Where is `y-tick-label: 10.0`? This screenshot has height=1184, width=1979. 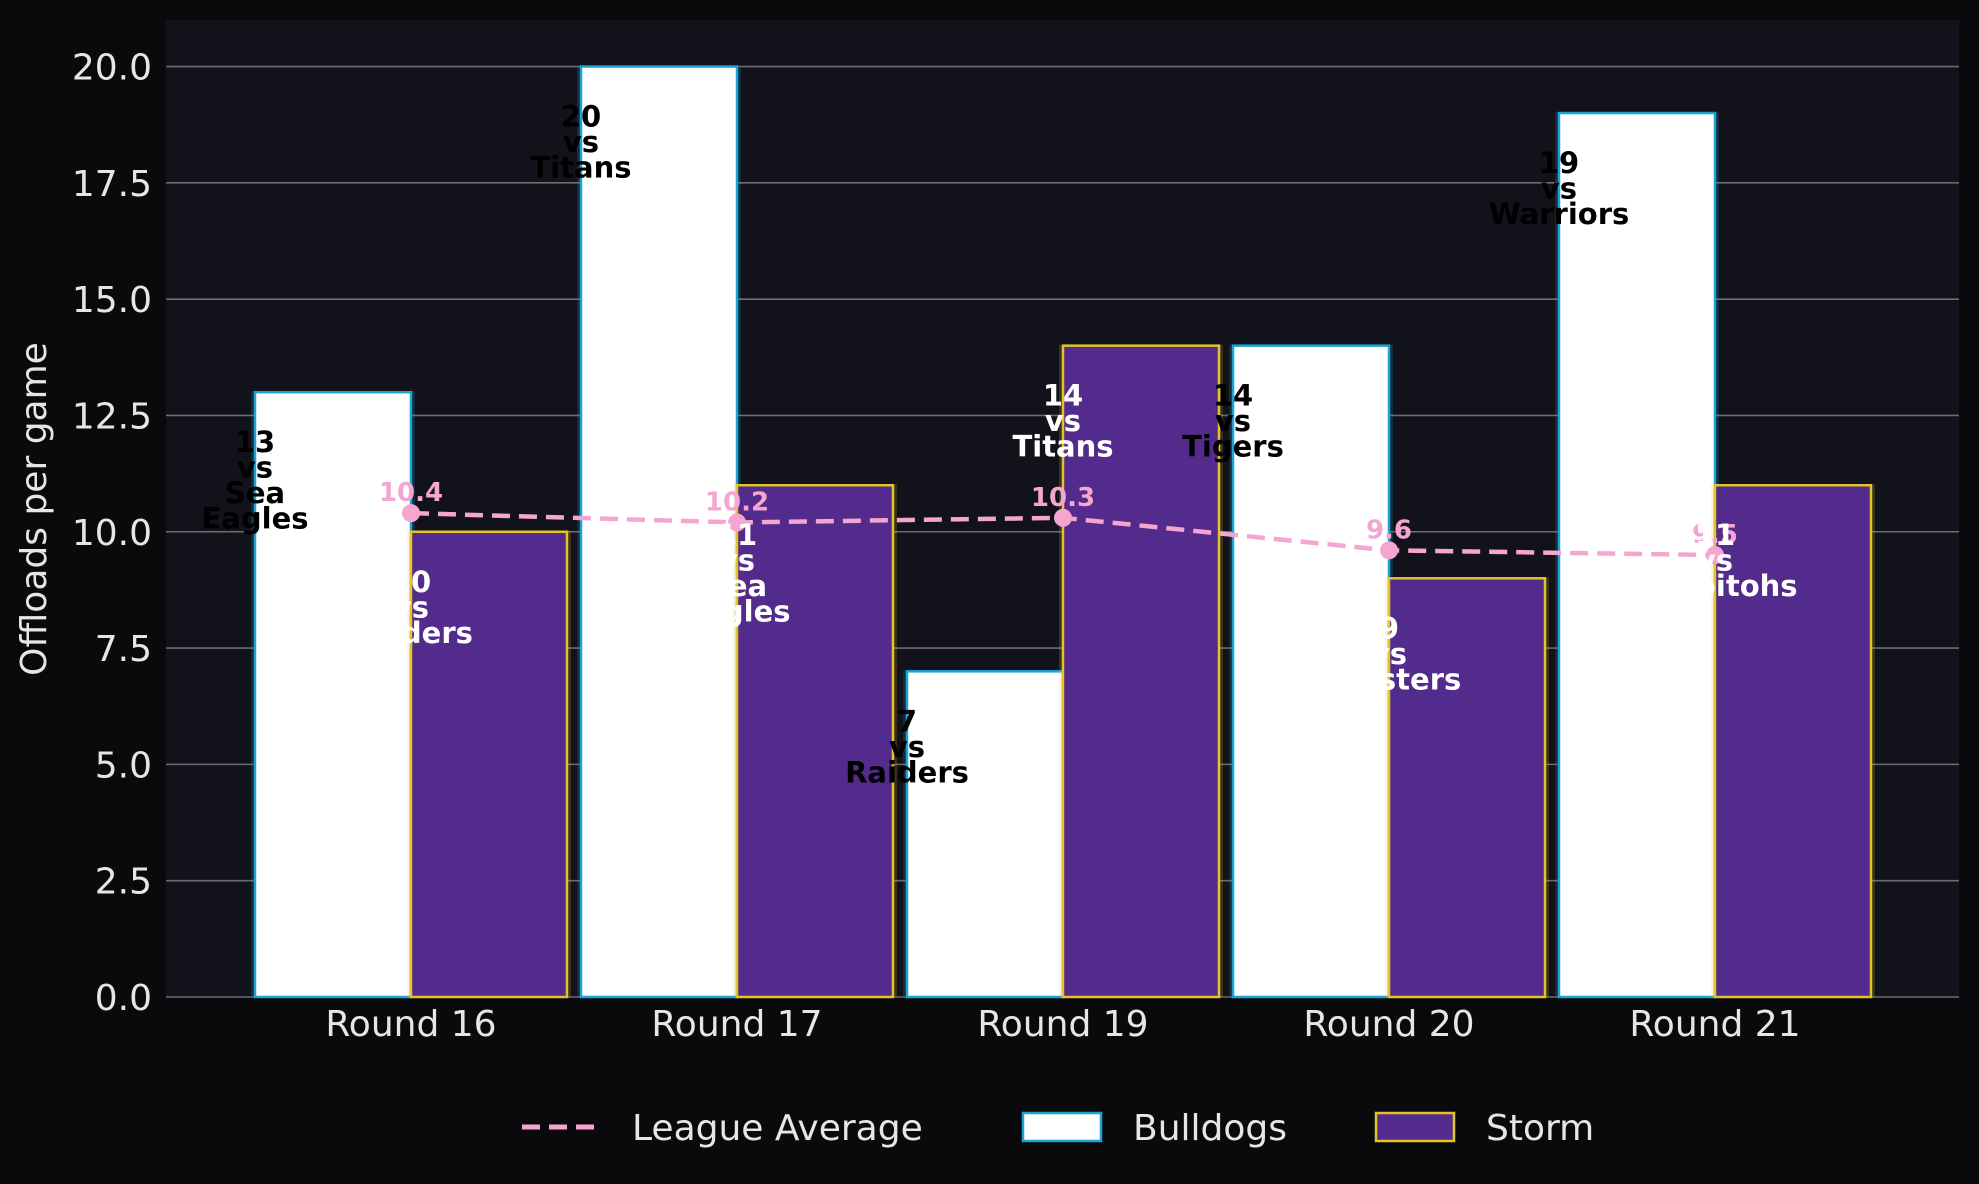 y-tick-label: 10.0 is located at coordinates (112, 533).